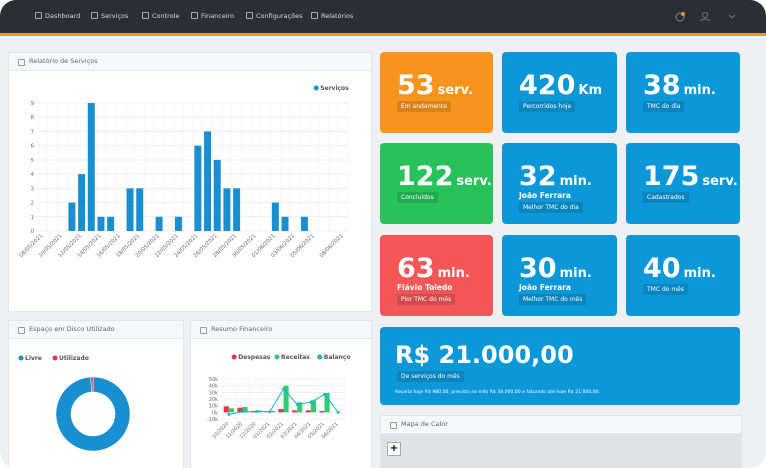  I want to click on legend-label: Livre, so click(33, 358).